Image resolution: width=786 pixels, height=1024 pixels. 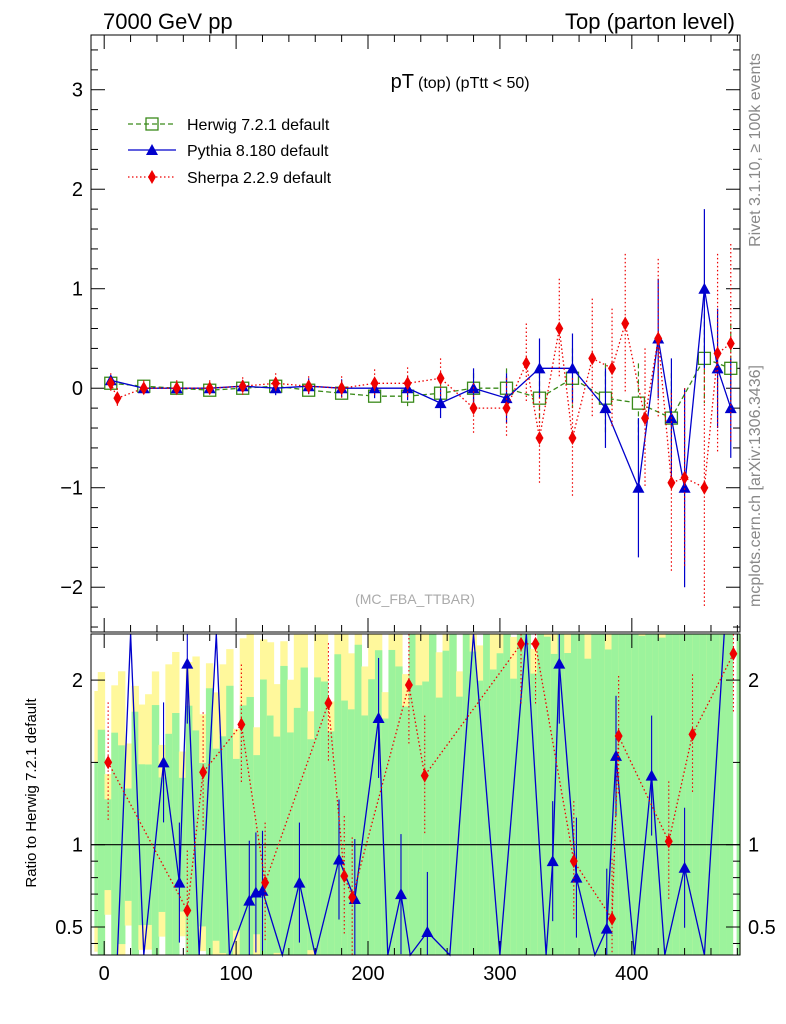 I want to click on main-ytick-label: 2, so click(x=77, y=190).